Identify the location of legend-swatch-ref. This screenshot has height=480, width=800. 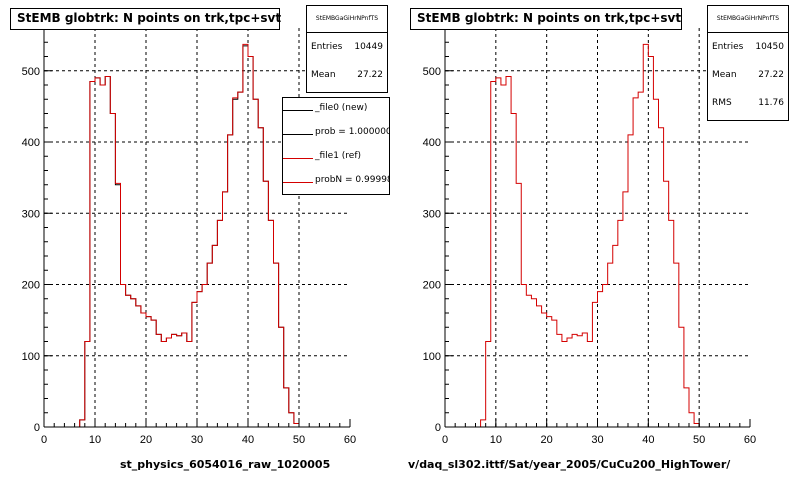
(298, 158).